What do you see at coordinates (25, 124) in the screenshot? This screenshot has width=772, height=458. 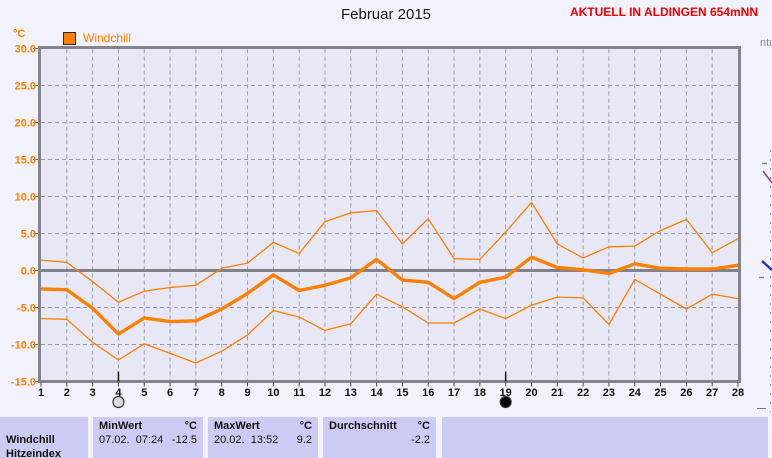 I see `svg-text: 20.0` at bounding box center [25, 124].